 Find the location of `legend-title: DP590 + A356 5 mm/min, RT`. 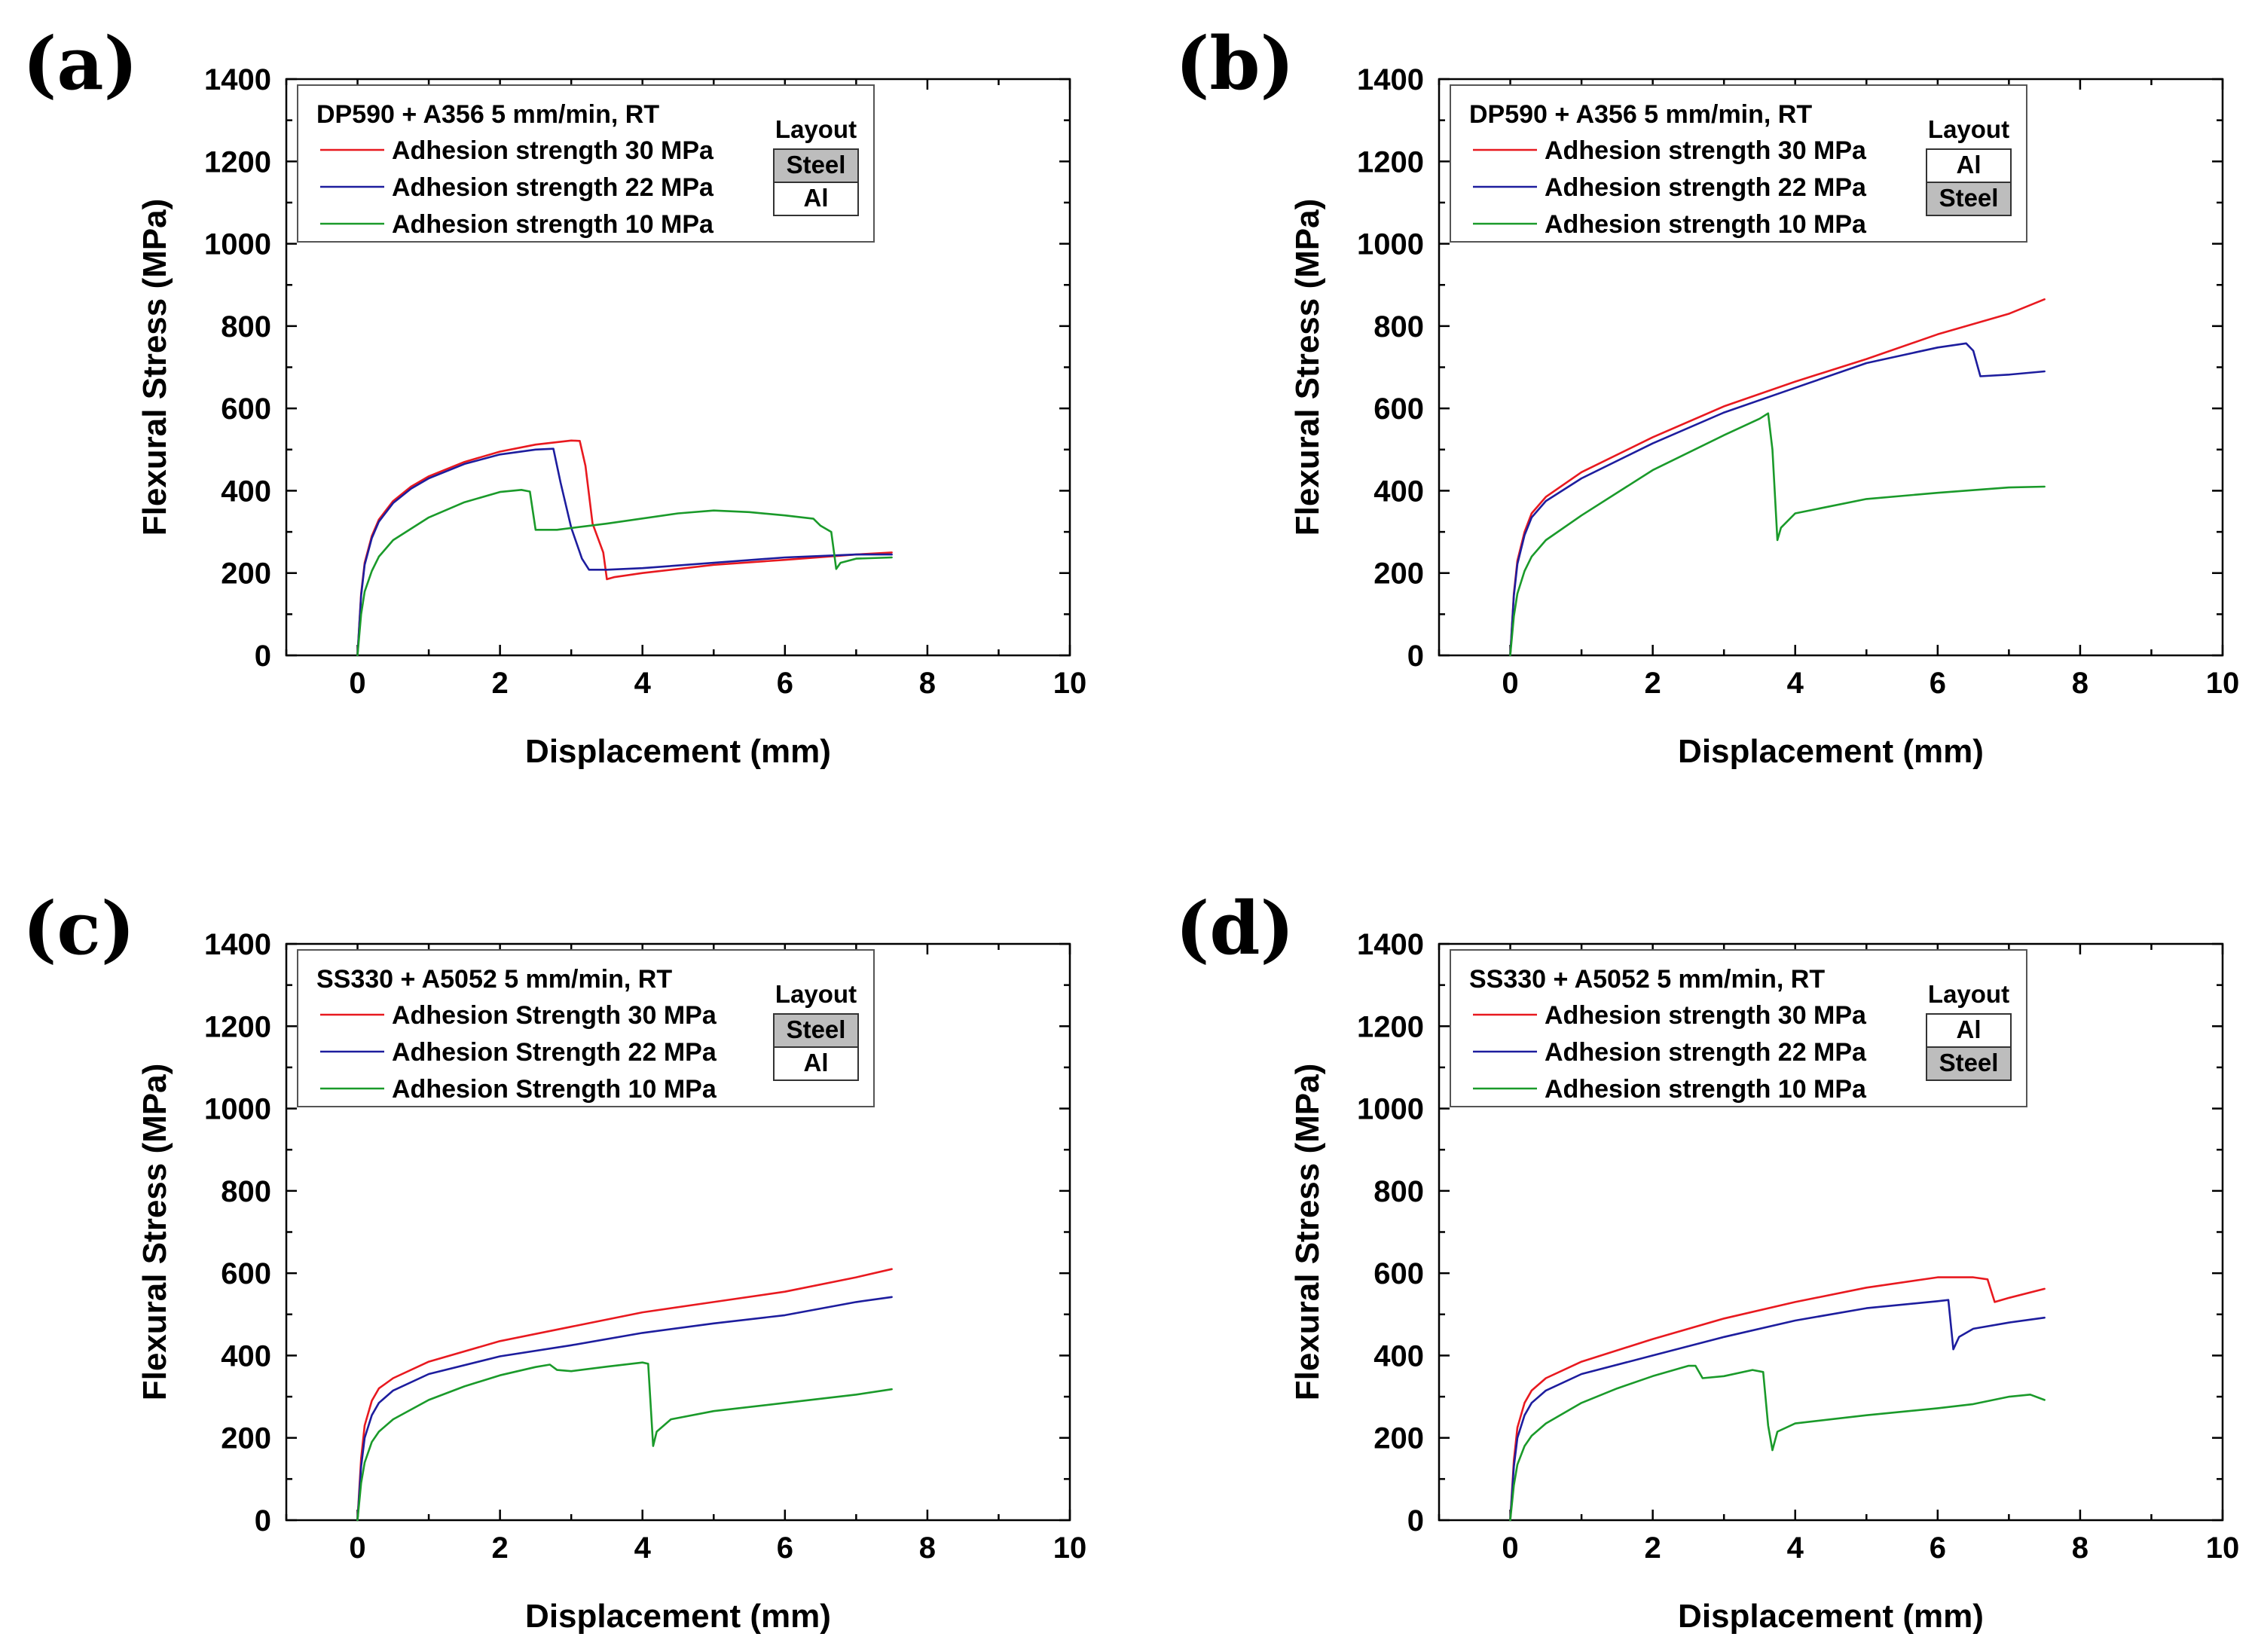

legend-title: DP590 + A356 5 mm/min, RT is located at coordinates (488, 114).